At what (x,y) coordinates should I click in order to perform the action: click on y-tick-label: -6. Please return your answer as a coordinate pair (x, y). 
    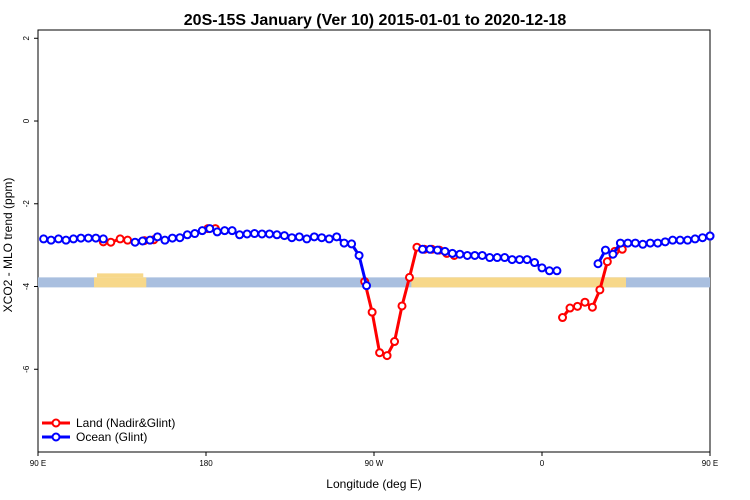
    Looking at the image, I should click on (26, 369).